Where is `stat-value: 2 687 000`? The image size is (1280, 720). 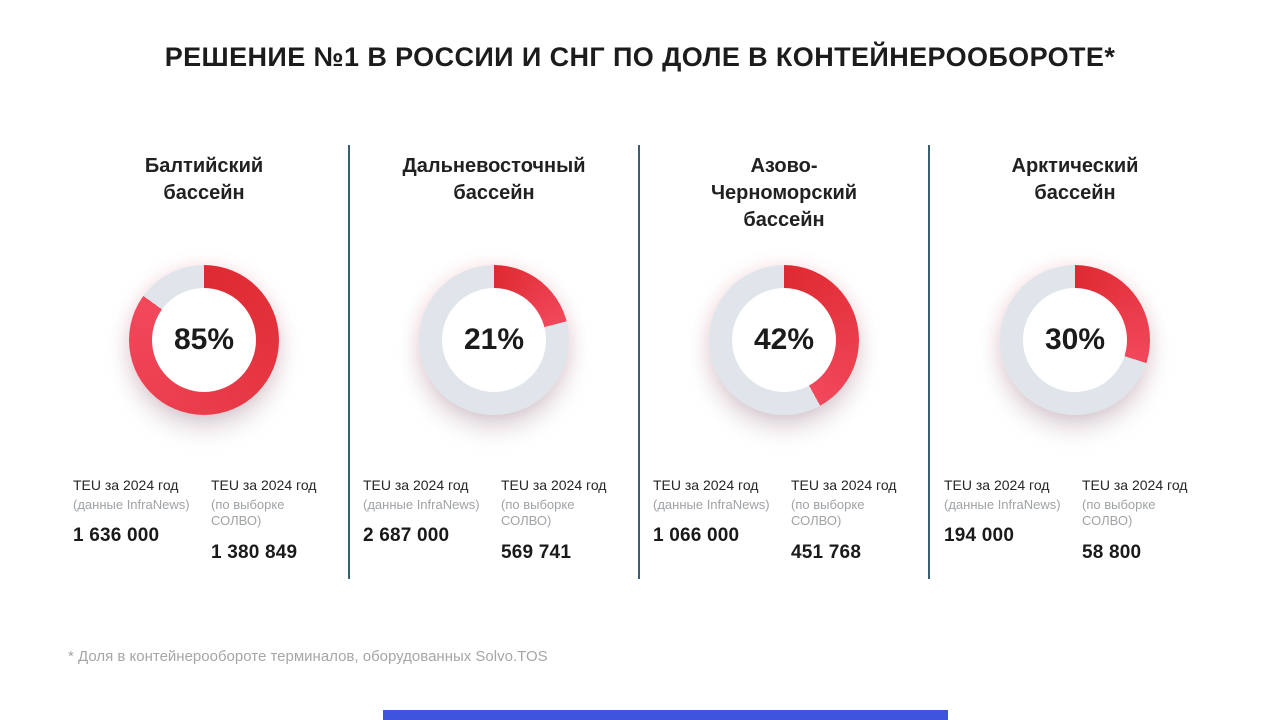
stat-value: 2 687 000 is located at coordinates (406, 536).